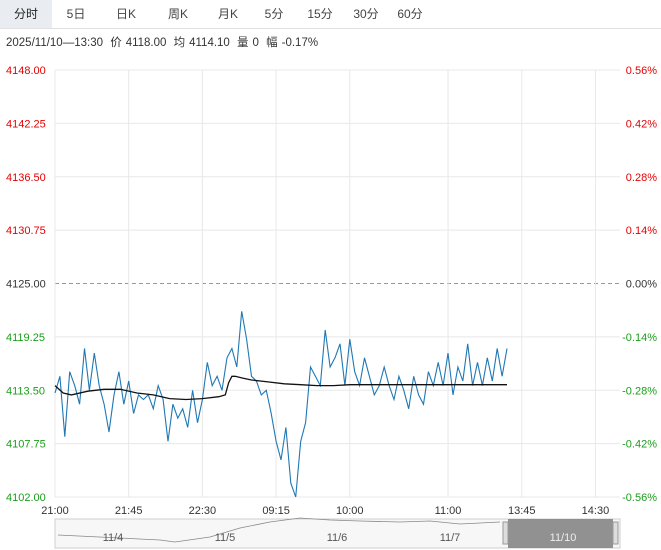 The image size is (661, 550). I want to click on y-tick-right: -0.14%, so click(639, 338).